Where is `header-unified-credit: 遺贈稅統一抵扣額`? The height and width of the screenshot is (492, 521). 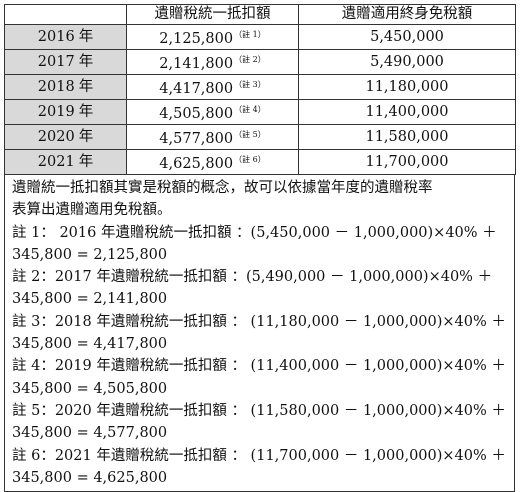
header-unified-credit: 遺贈稅統一抵扣額 is located at coordinates (212, 14).